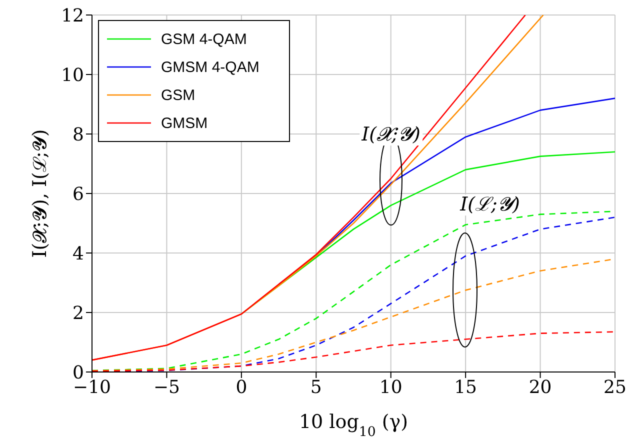 This screenshot has height=443, width=643. Describe the element at coordinates (78, 253) in the screenshot. I see `y-tick-label: 4` at that location.